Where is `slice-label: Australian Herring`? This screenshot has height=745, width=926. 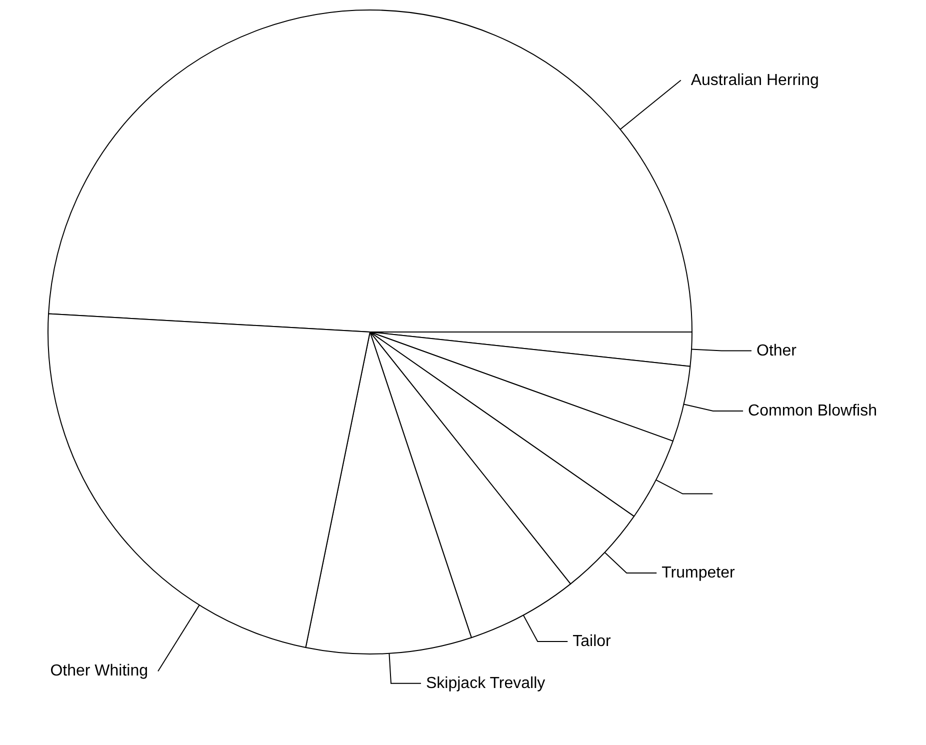
slice-label: Australian Herring is located at coordinates (754, 80).